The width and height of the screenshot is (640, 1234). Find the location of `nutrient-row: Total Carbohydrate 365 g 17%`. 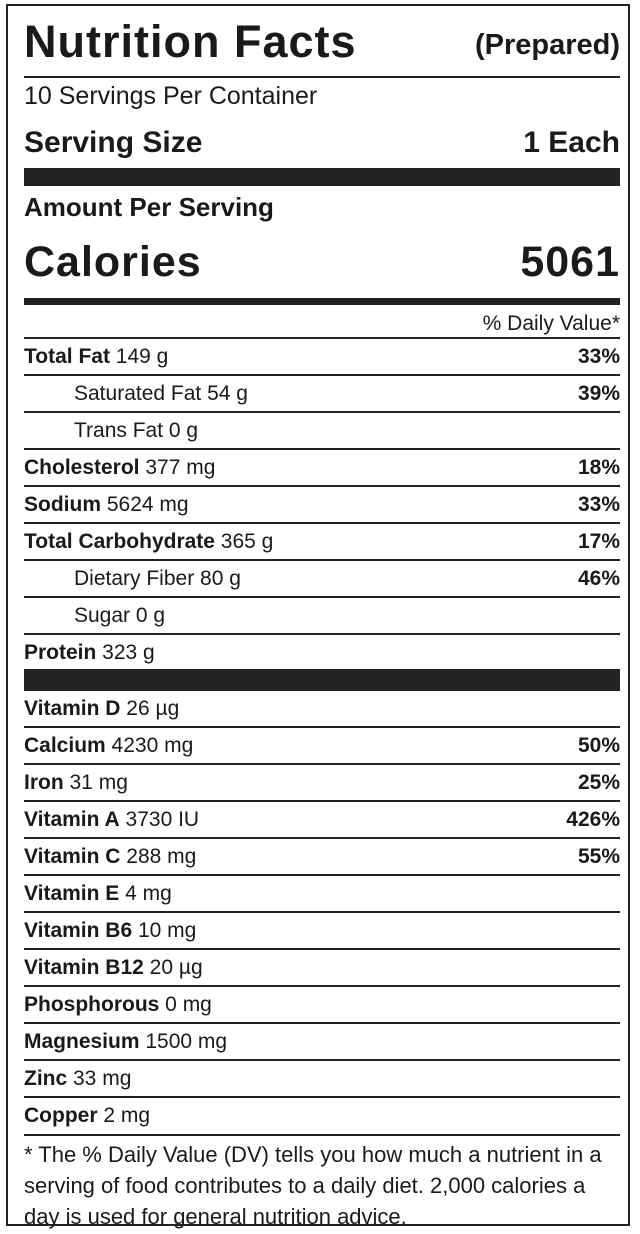

nutrient-row: Total Carbohydrate 365 g 17% is located at coordinates (322, 540).